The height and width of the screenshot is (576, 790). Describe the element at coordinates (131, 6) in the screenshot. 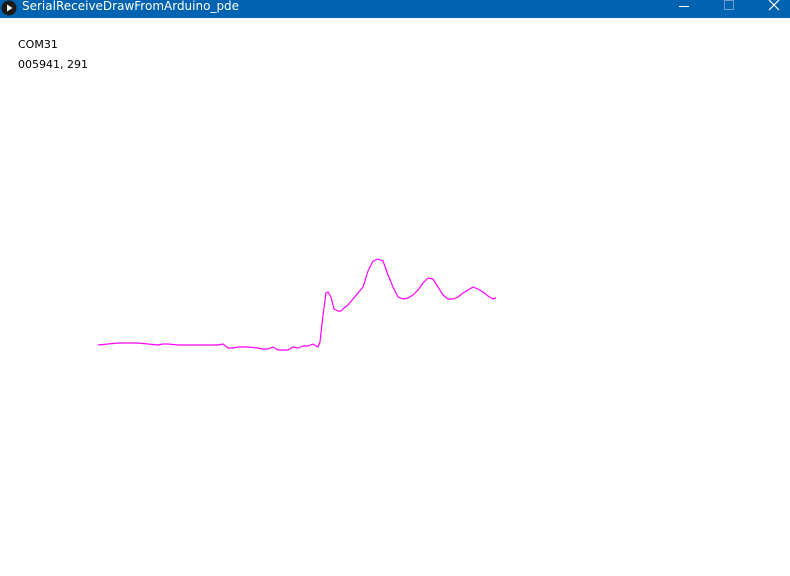

I see `window-title: SerialReceiveDrawFromArduino_pde` at that location.